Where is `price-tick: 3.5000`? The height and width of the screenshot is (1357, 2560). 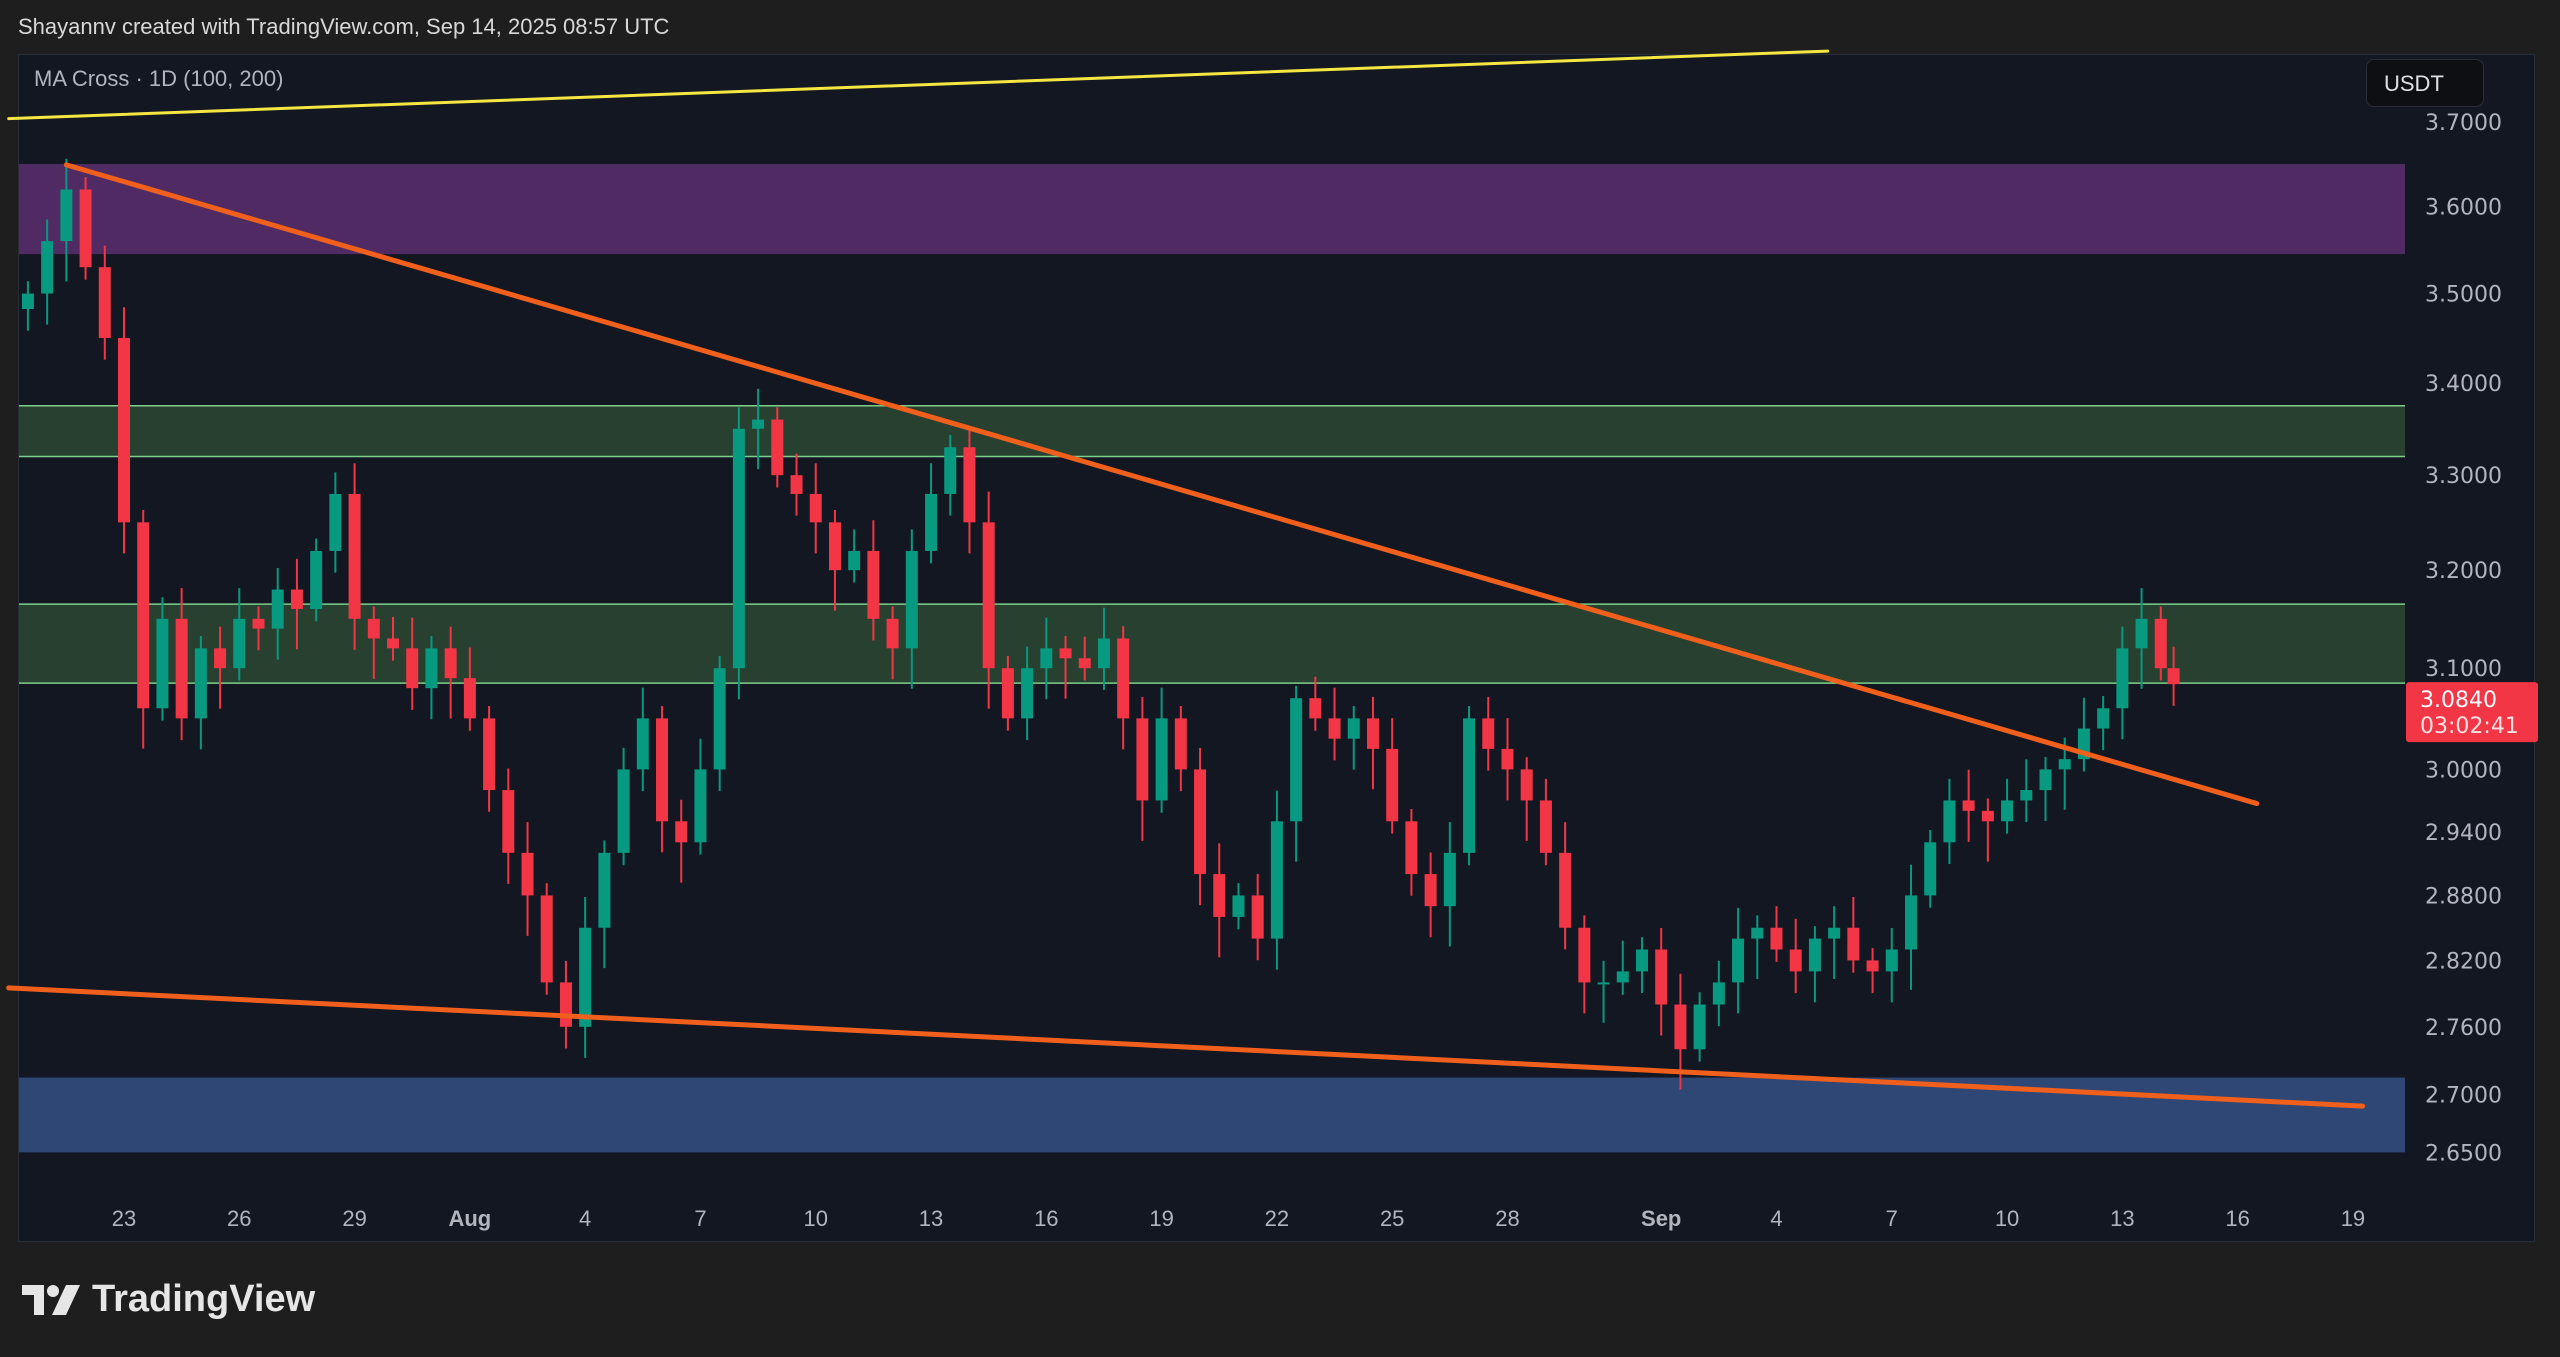 price-tick: 3.5000 is located at coordinates (2463, 295).